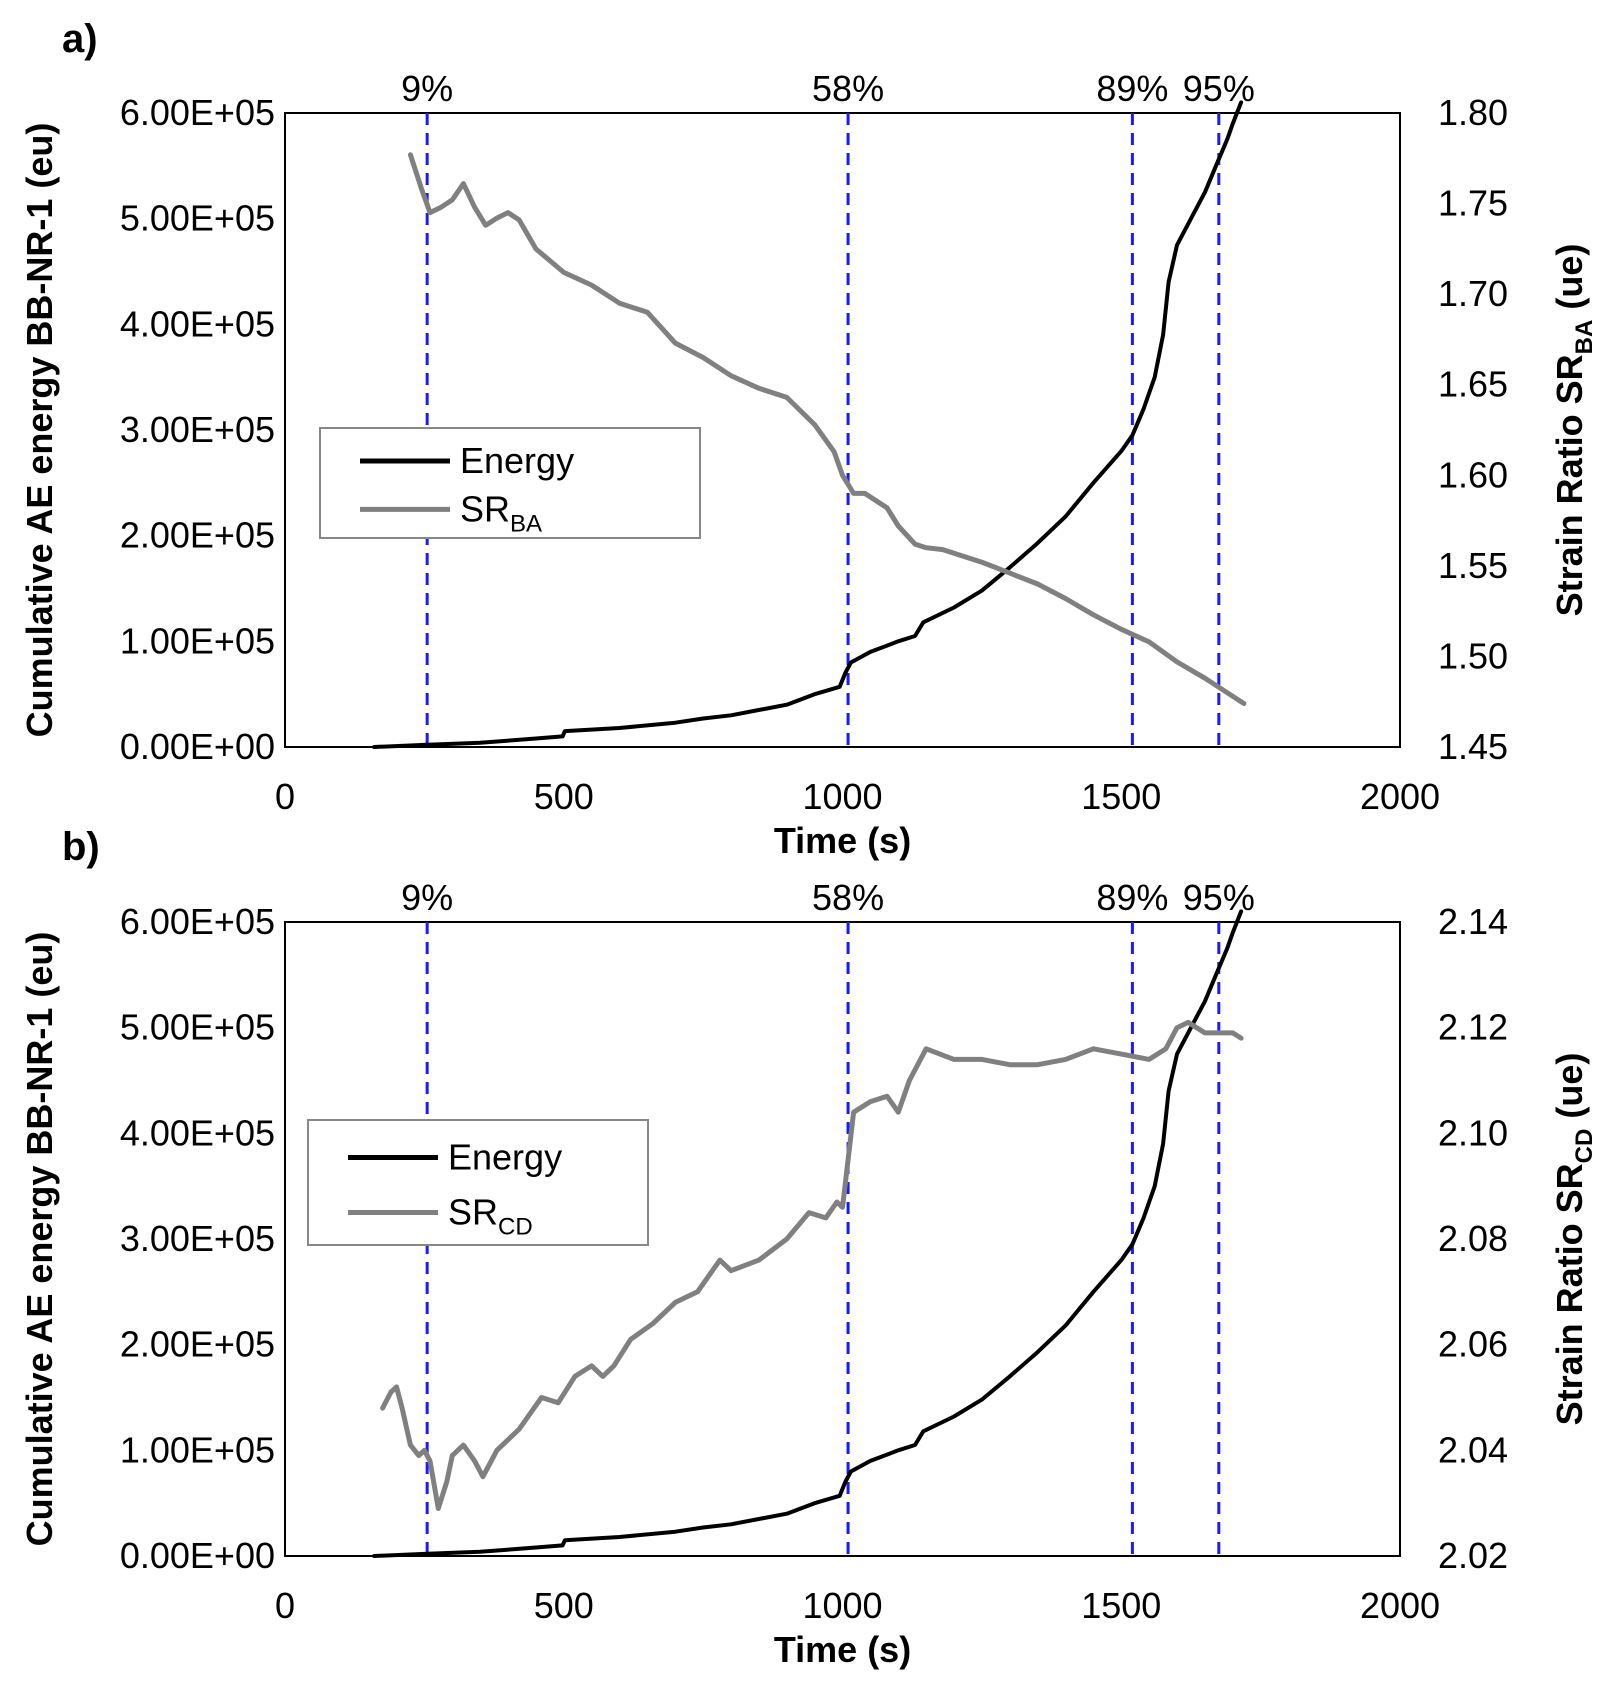  What do you see at coordinates (1473, 112) in the screenshot?
I see `y-right-tick-label: 1.80` at bounding box center [1473, 112].